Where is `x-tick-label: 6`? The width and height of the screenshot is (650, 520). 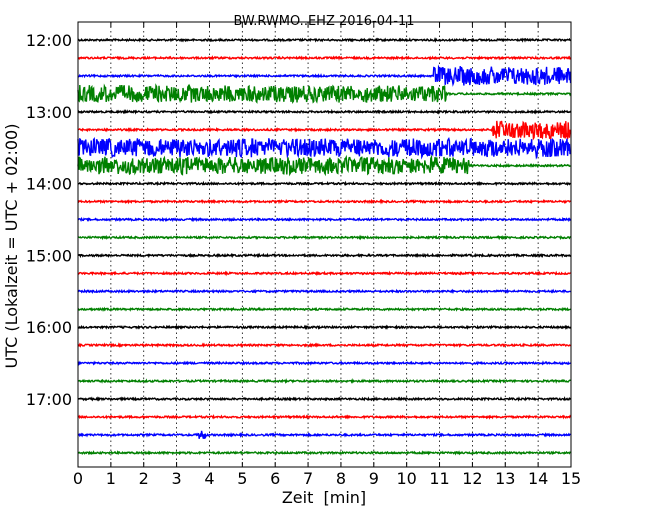 x-tick-label: 6 is located at coordinates (275, 478).